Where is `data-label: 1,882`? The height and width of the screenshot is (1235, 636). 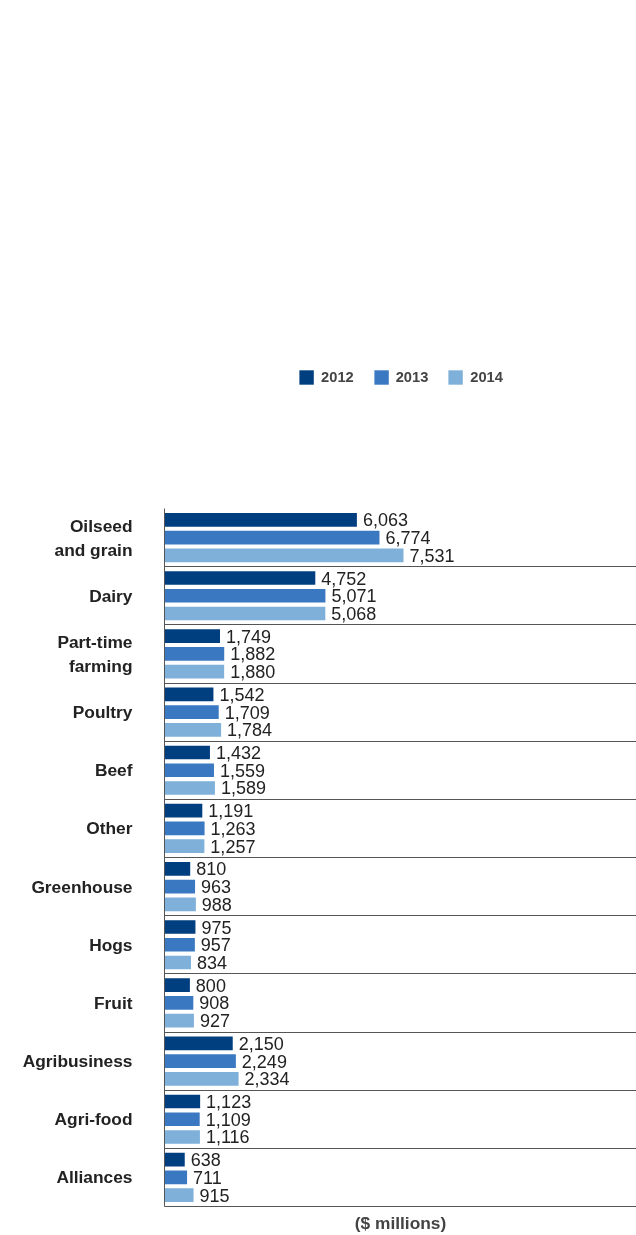
data-label: 1,882 is located at coordinates (253, 654).